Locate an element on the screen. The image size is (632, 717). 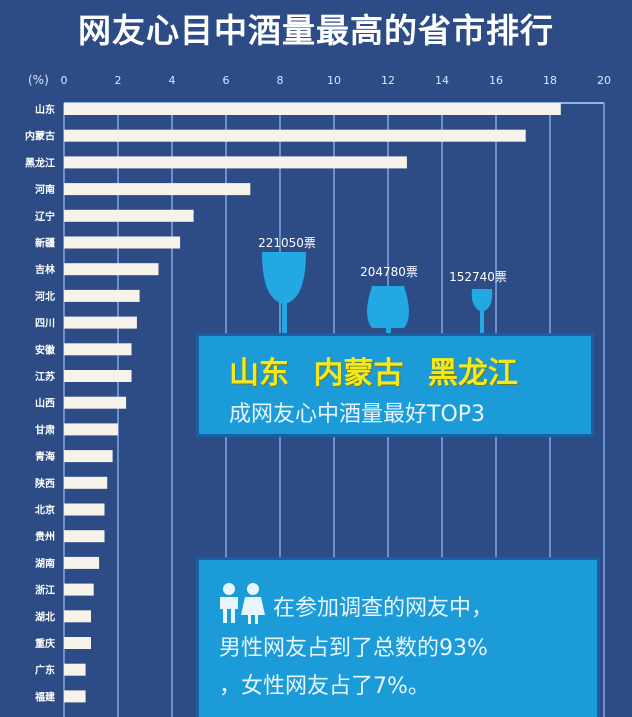
vote-label: 221050票 is located at coordinates (287, 243).